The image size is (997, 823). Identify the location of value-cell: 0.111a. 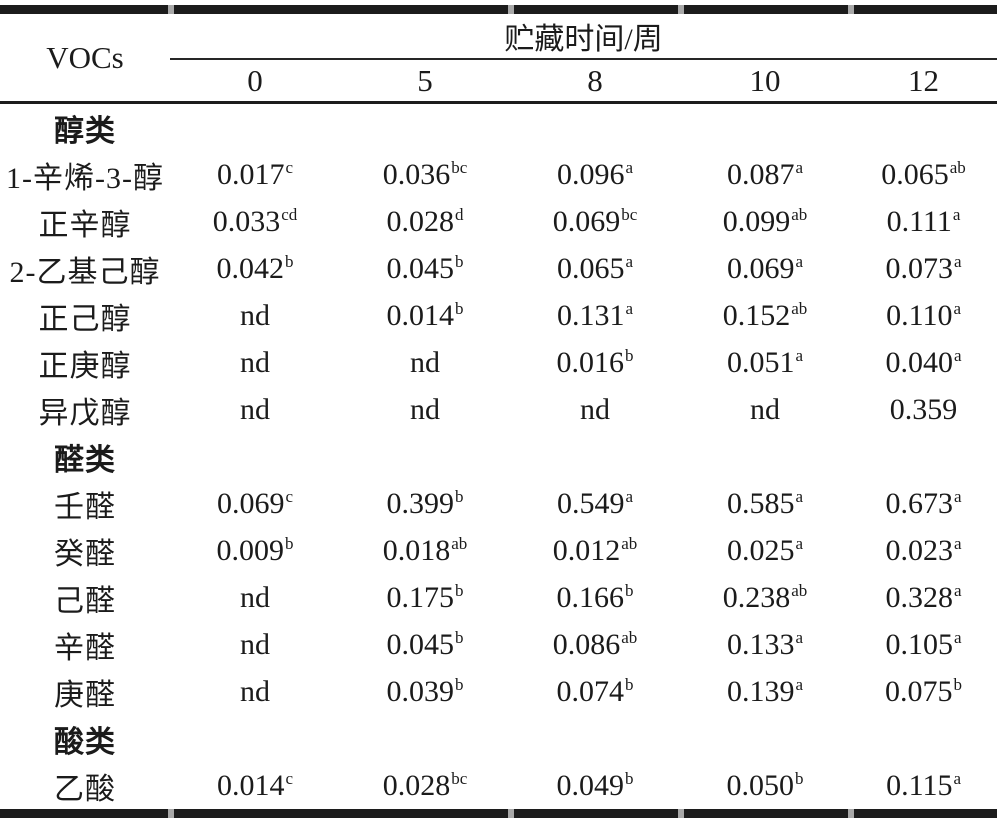
(923, 221).